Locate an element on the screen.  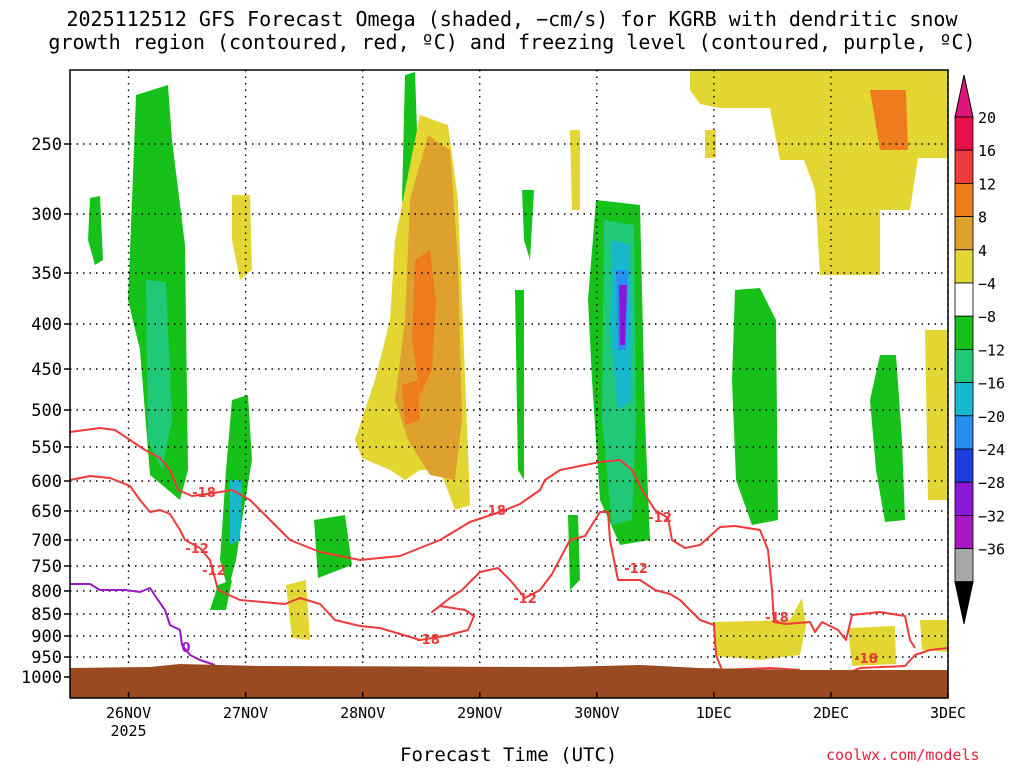
y-tick-label: 800 is located at coordinates (46, 592).